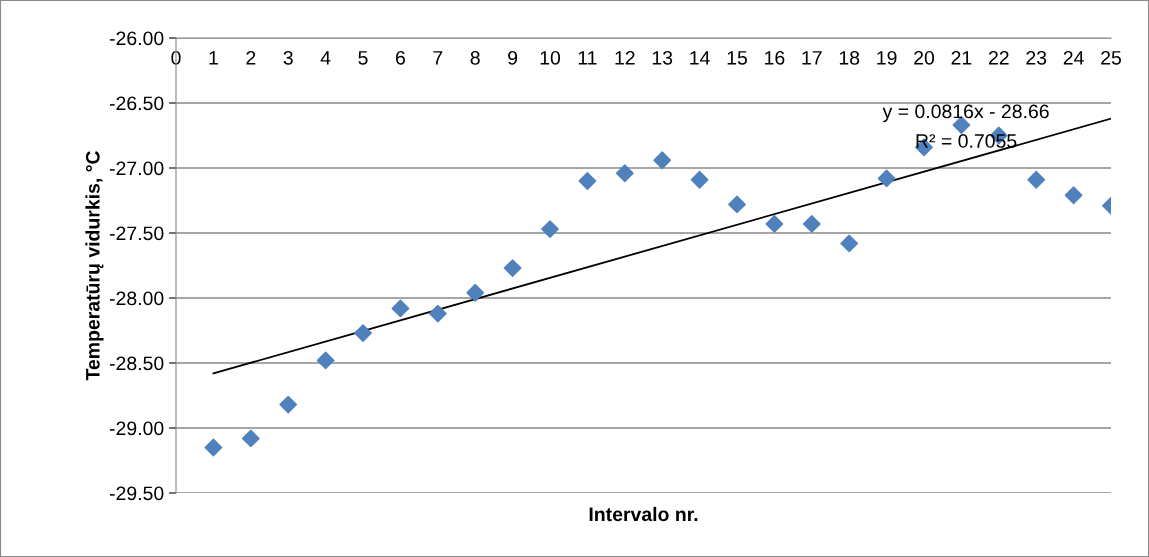 The image size is (1149, 557). Describe the element at coordinates (136, 233) in the screenshot. I see `y-tick-label: -27.50` at that location.